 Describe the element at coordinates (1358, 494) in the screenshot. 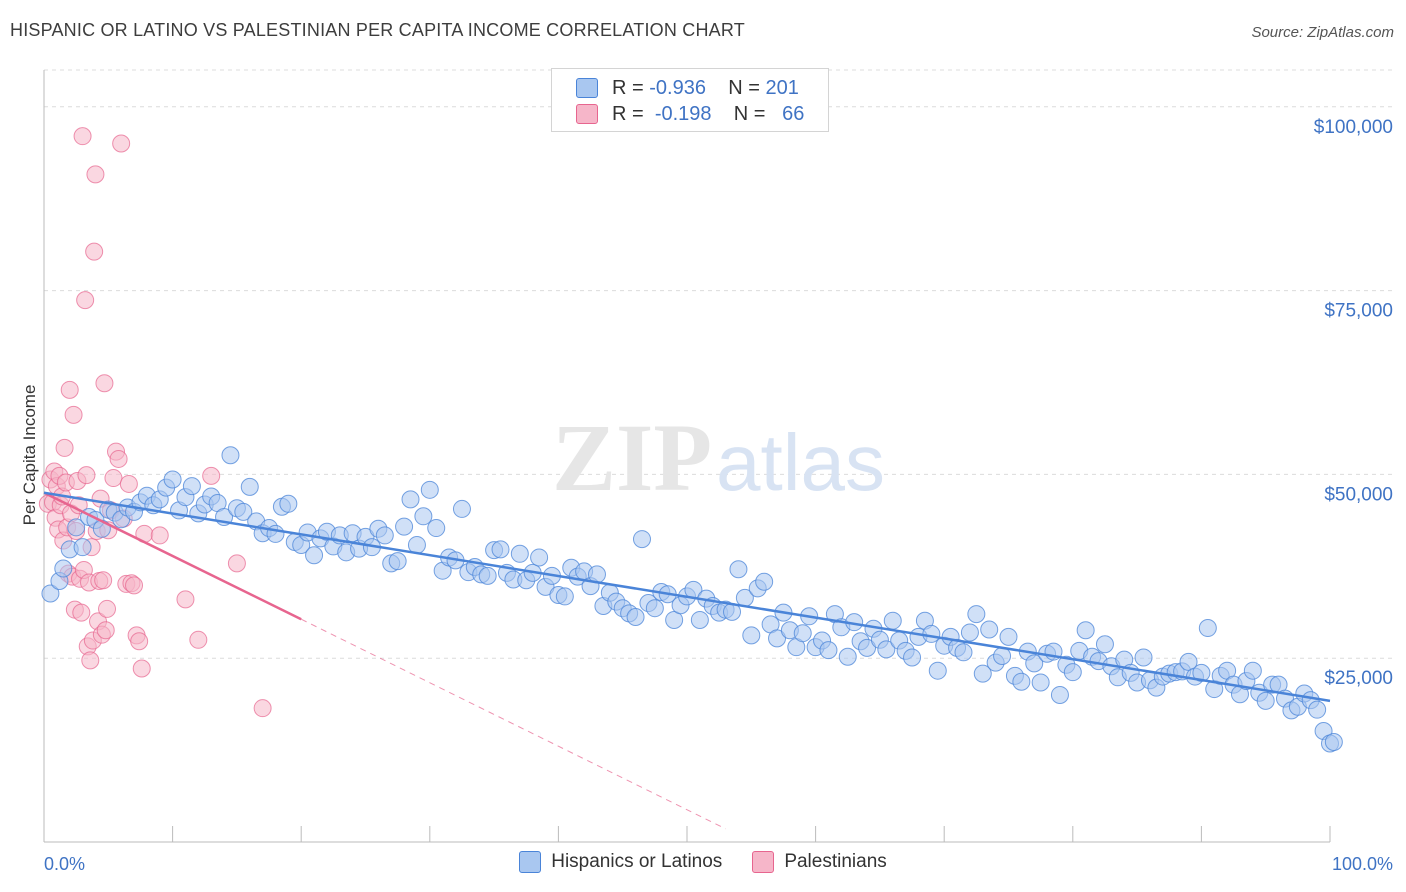

I see `y-tick-label: $50,000` at that location.